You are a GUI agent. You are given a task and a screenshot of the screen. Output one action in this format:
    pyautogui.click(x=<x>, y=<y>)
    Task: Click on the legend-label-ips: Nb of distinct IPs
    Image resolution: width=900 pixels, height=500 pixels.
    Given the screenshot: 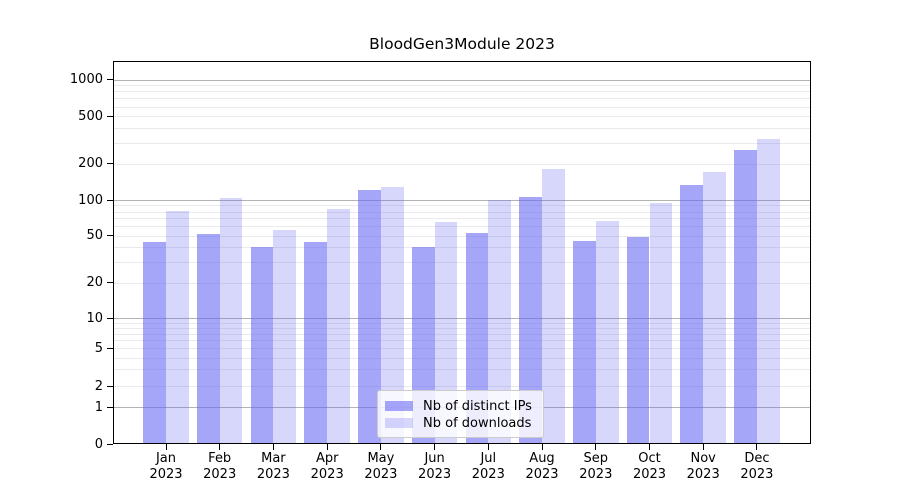 What is the action you would take?
    pyautogui.click(x=477, y=406)
    